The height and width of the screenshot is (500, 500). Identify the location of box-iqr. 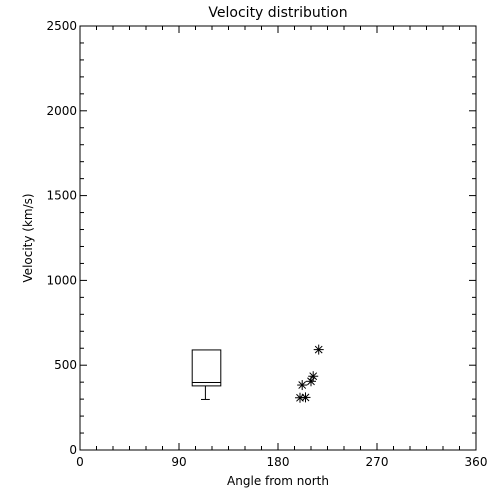
(206, 368).